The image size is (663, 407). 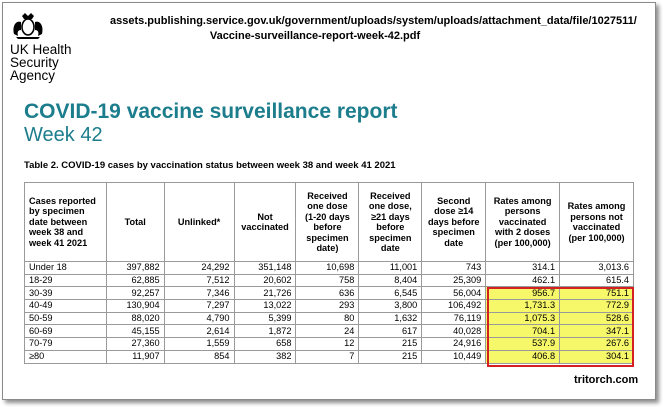 What do you see at coordinates (199, 344) in the screenshot?
I see `table-cell: 1,559` at bounding box center [199, 344].